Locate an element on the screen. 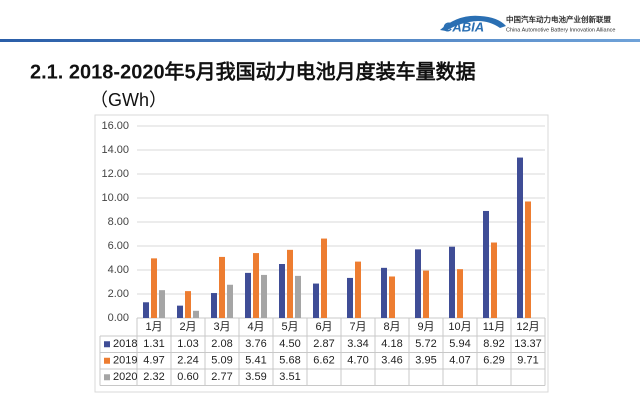 The height and width of the screenshot is (403, 640). y-tick-label: 12.00 is located at coordinates (115, 174).